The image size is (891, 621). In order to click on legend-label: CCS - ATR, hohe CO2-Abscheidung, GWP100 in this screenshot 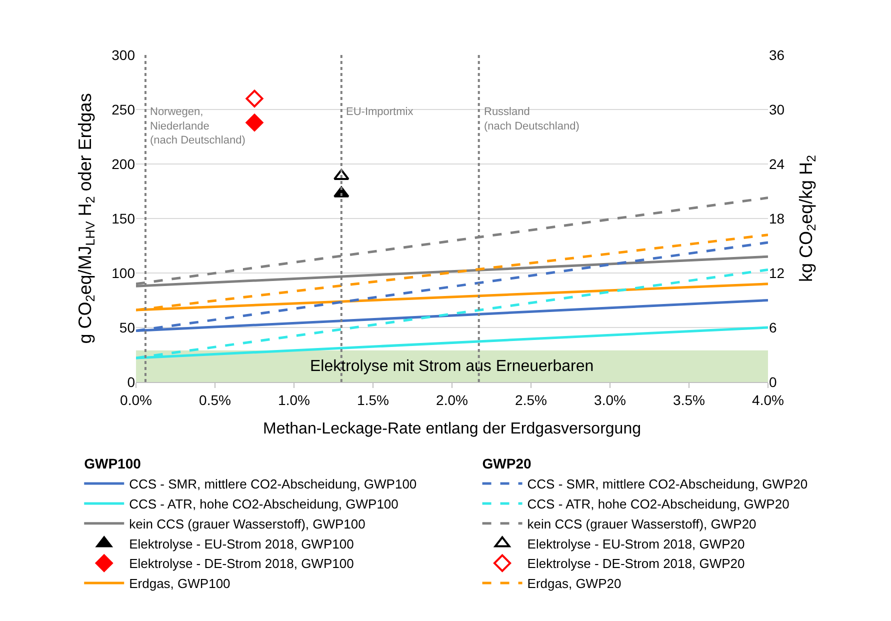, I will do `click(263, 504)`.